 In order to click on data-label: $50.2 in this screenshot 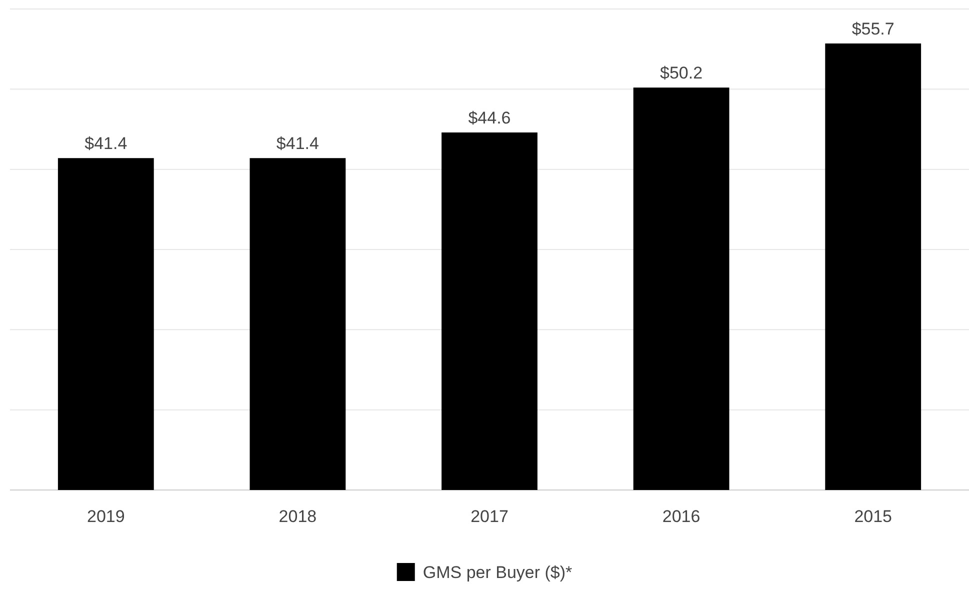, I will do `click(681, 73)`.